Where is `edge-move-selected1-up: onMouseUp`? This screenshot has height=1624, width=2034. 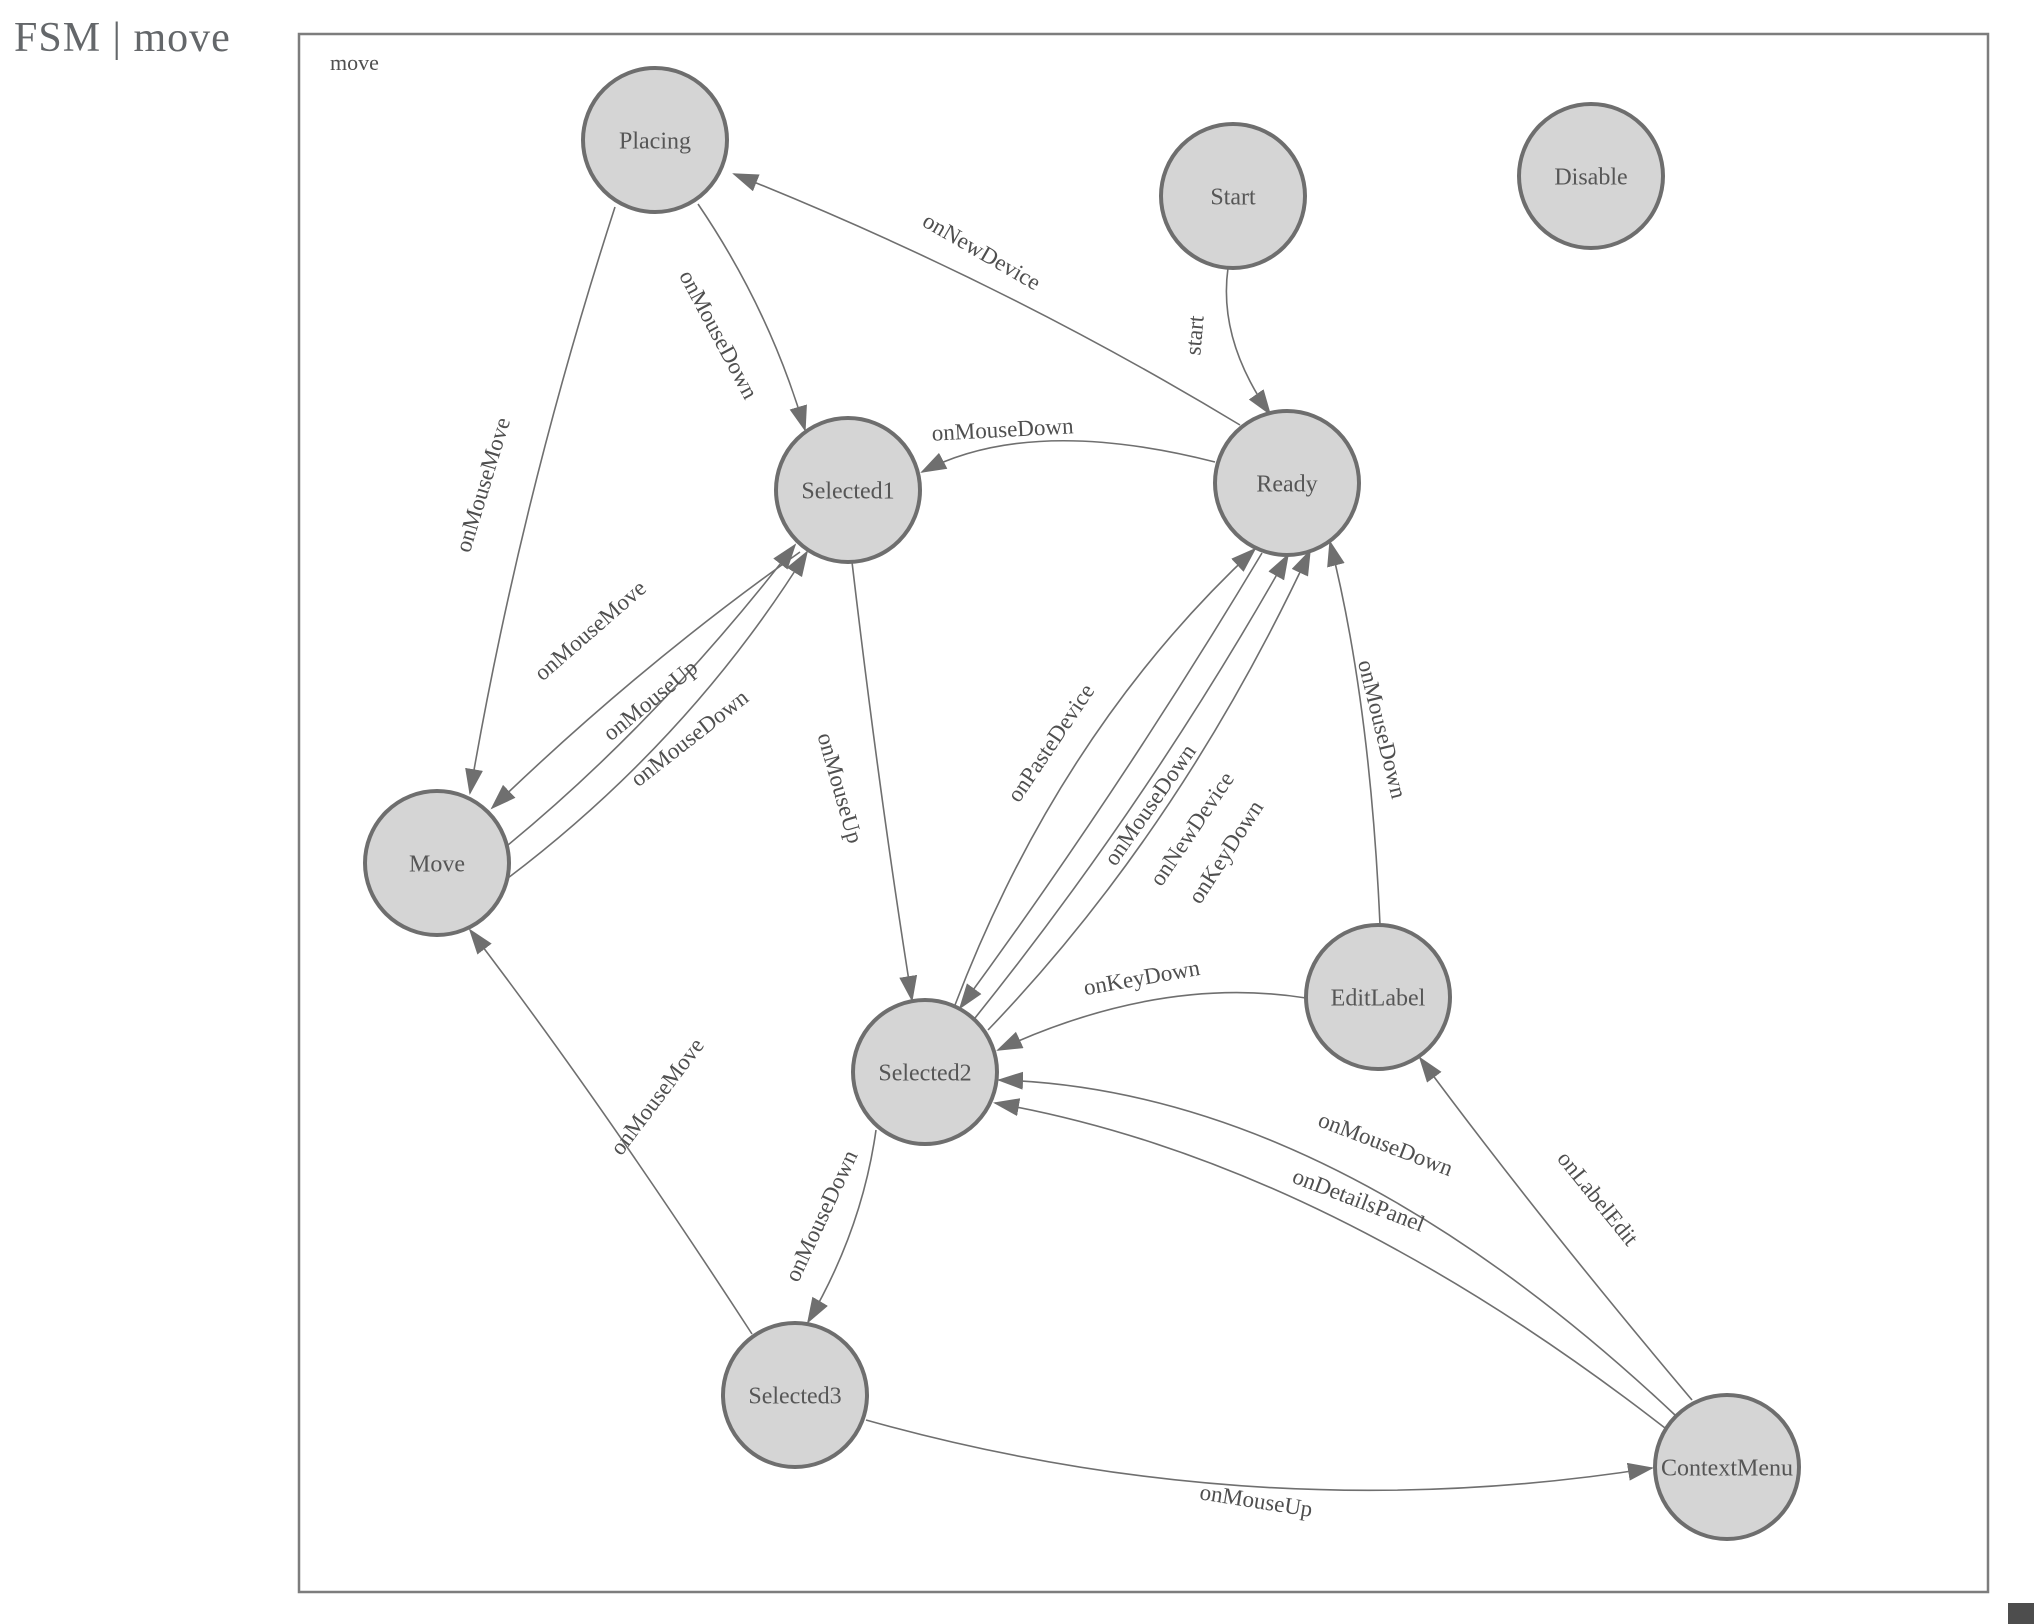
edge-move-selected1-up: onMouseUp is located at coordinates (652, 694).